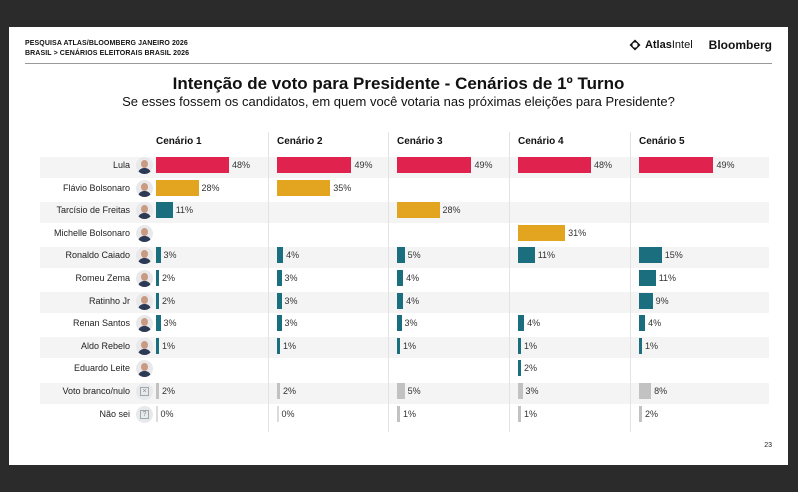  I want to click on x-glyph: ×, so click(144, 391).